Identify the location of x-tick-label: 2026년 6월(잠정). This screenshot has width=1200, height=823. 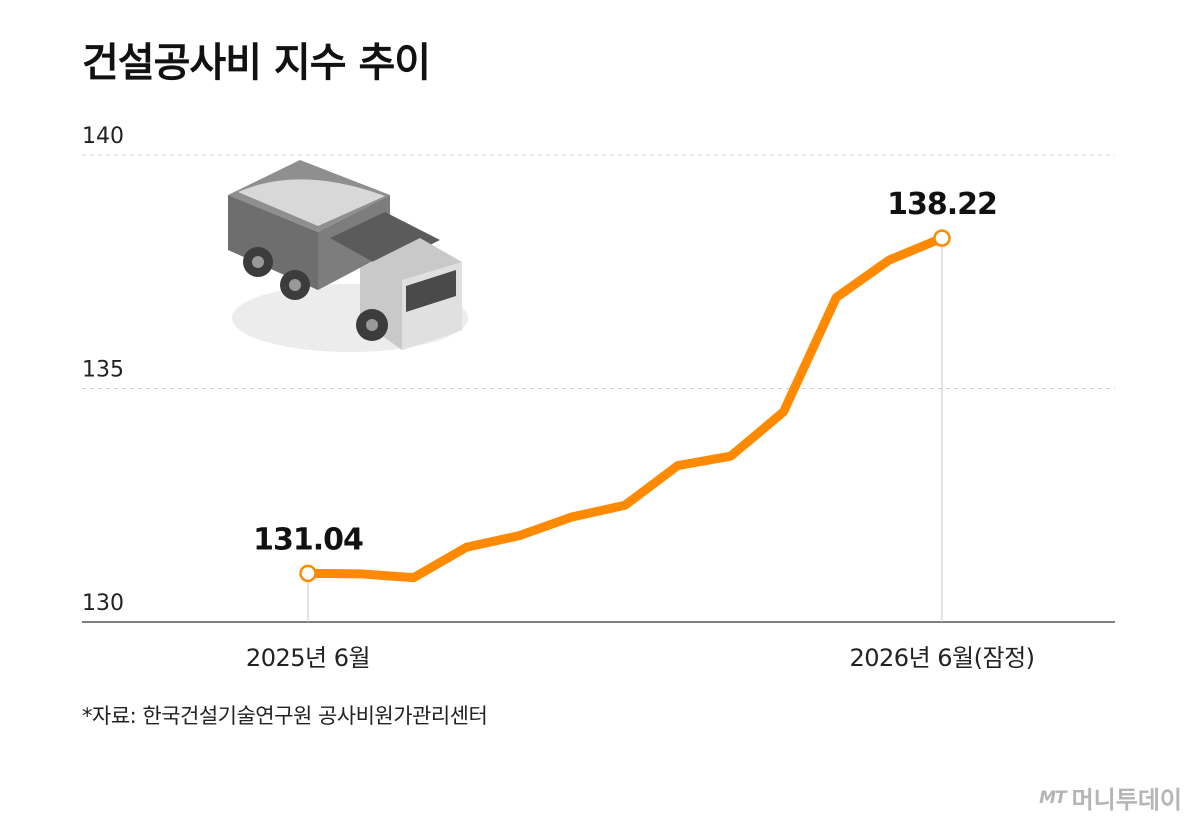
(941, 658).